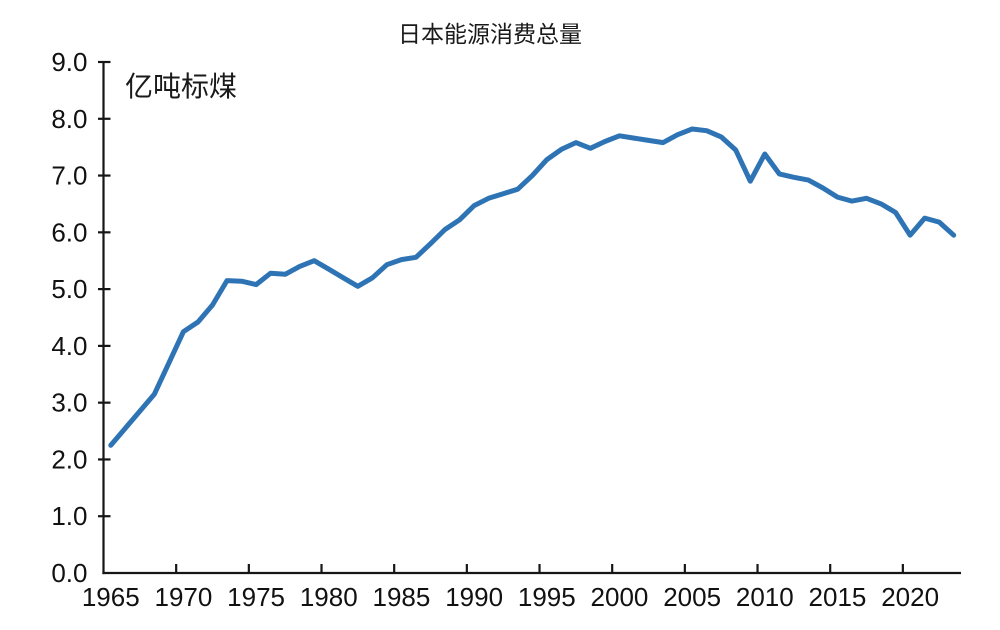 The height and width of the screenshot is (630, 1000). Describe the element at coordinates (111, 597) in the screenshot. I see `x-axis-tick-label: 1965` at that location.